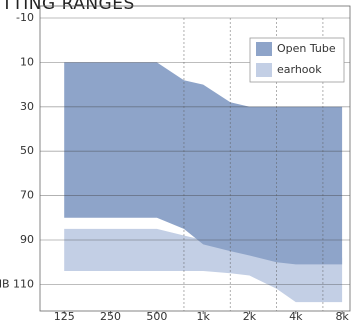  What do you see at coordinates (27, 239) in the screenshot?
I see `y-tick-label: 90` at bounding box center [27, 239].